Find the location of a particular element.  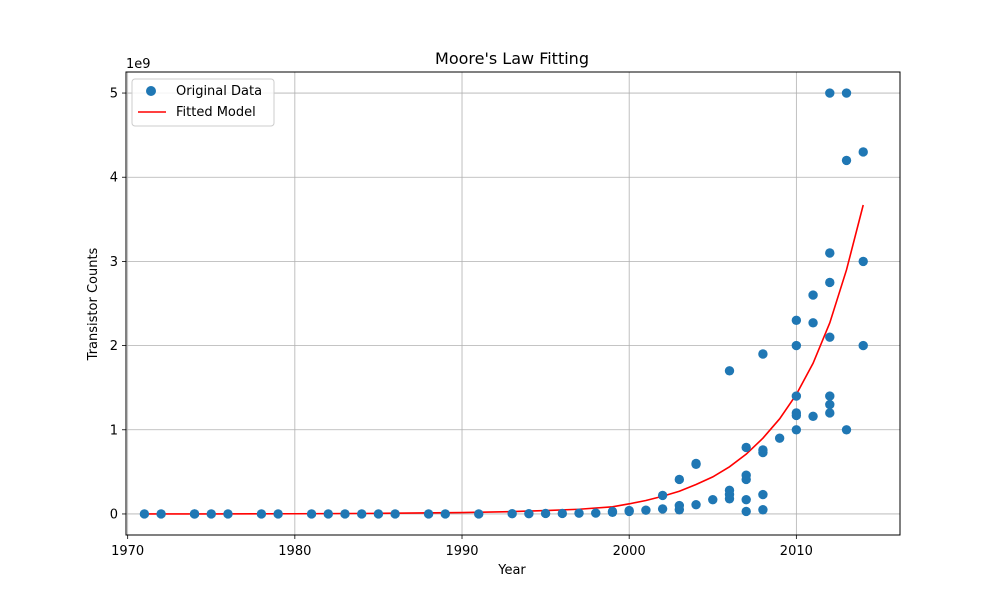

y-tick-label: 2 is located at coordinates (114, 346).